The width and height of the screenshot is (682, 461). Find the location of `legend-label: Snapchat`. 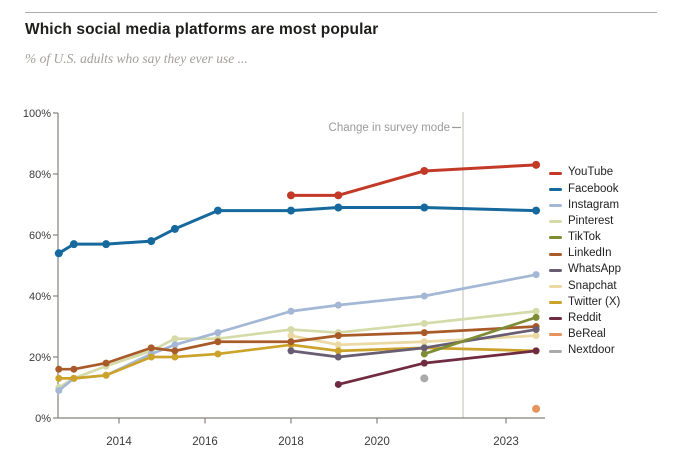

legend-label: Snapchat is located at coordinates (592, 285).